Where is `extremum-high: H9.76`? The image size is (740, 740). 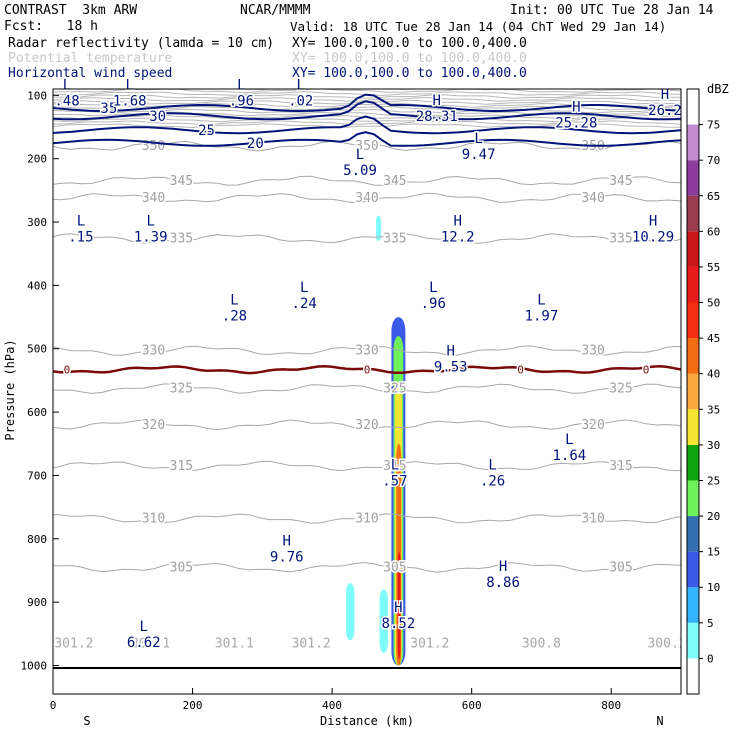 extremum-high: H9.76 is located at coordinates (286, 549).